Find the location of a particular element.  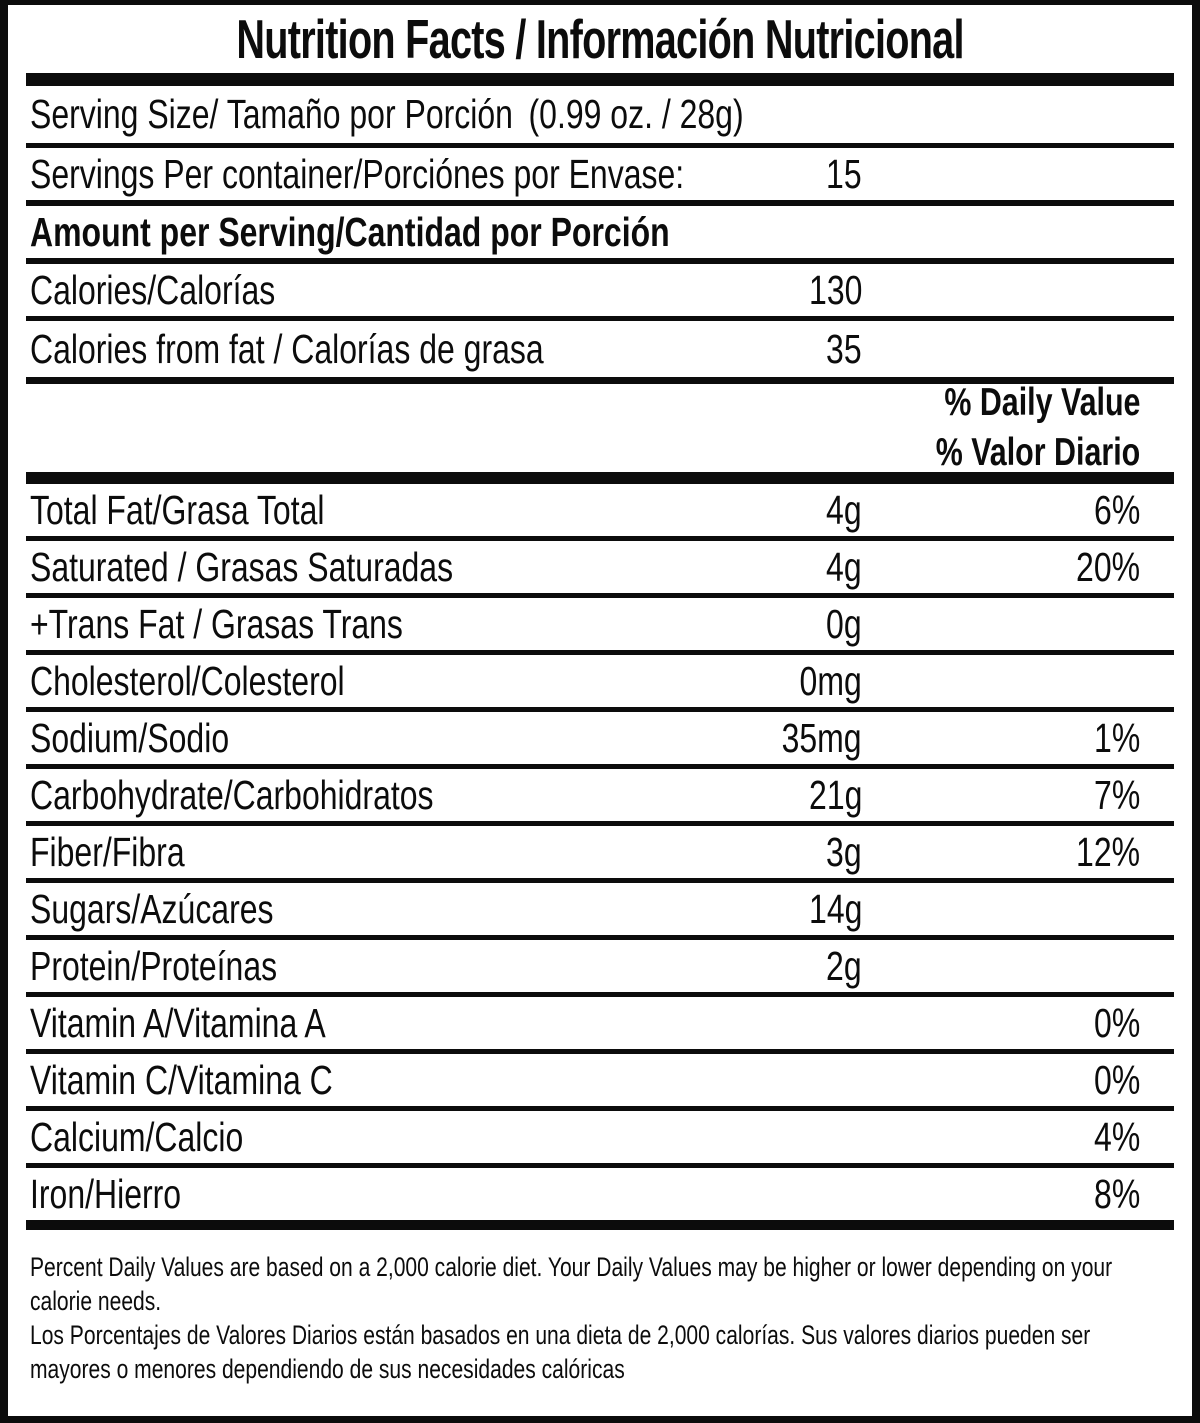

nutrient-row-total-fat: Total Fat/Grasa Total 4g 6% is located at coordinates (600, 512).